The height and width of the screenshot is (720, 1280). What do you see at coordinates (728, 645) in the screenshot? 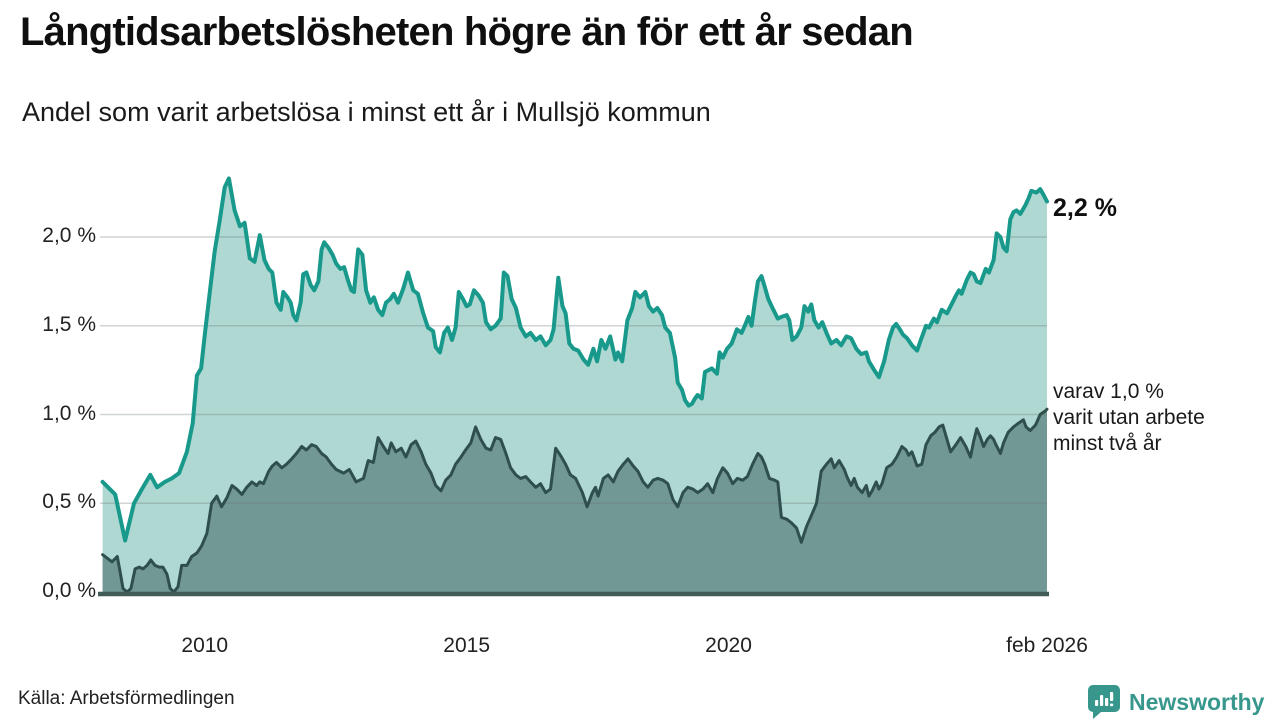
I see `x-axis-tick-label: 2020` at bounding box center [728, 645].